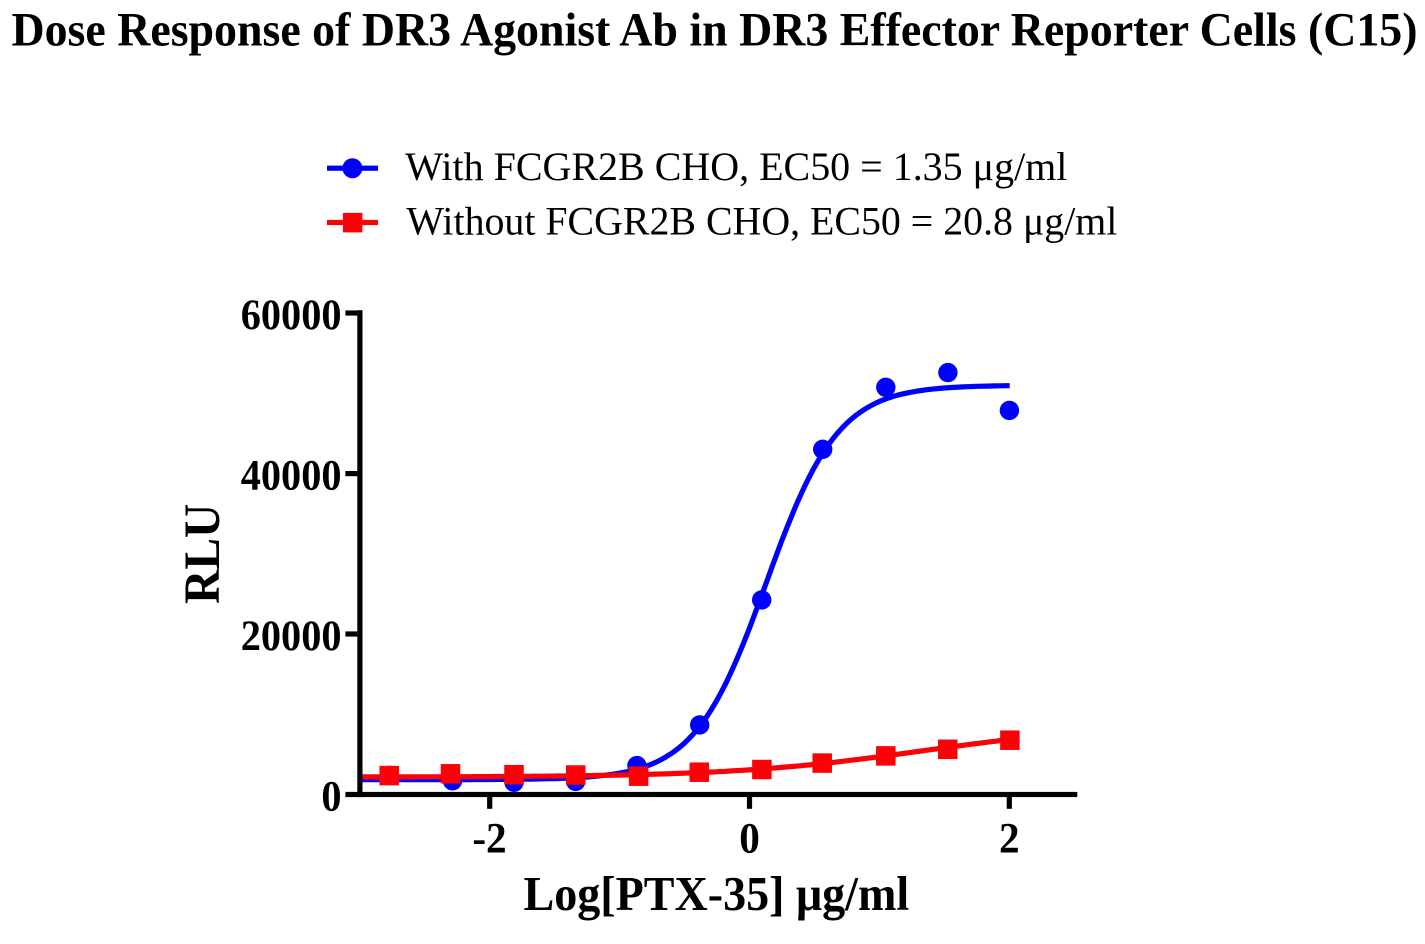  Describe the element at coordinates (202, 554) in the screenshot. I see `svg-text: RLU` at that location.